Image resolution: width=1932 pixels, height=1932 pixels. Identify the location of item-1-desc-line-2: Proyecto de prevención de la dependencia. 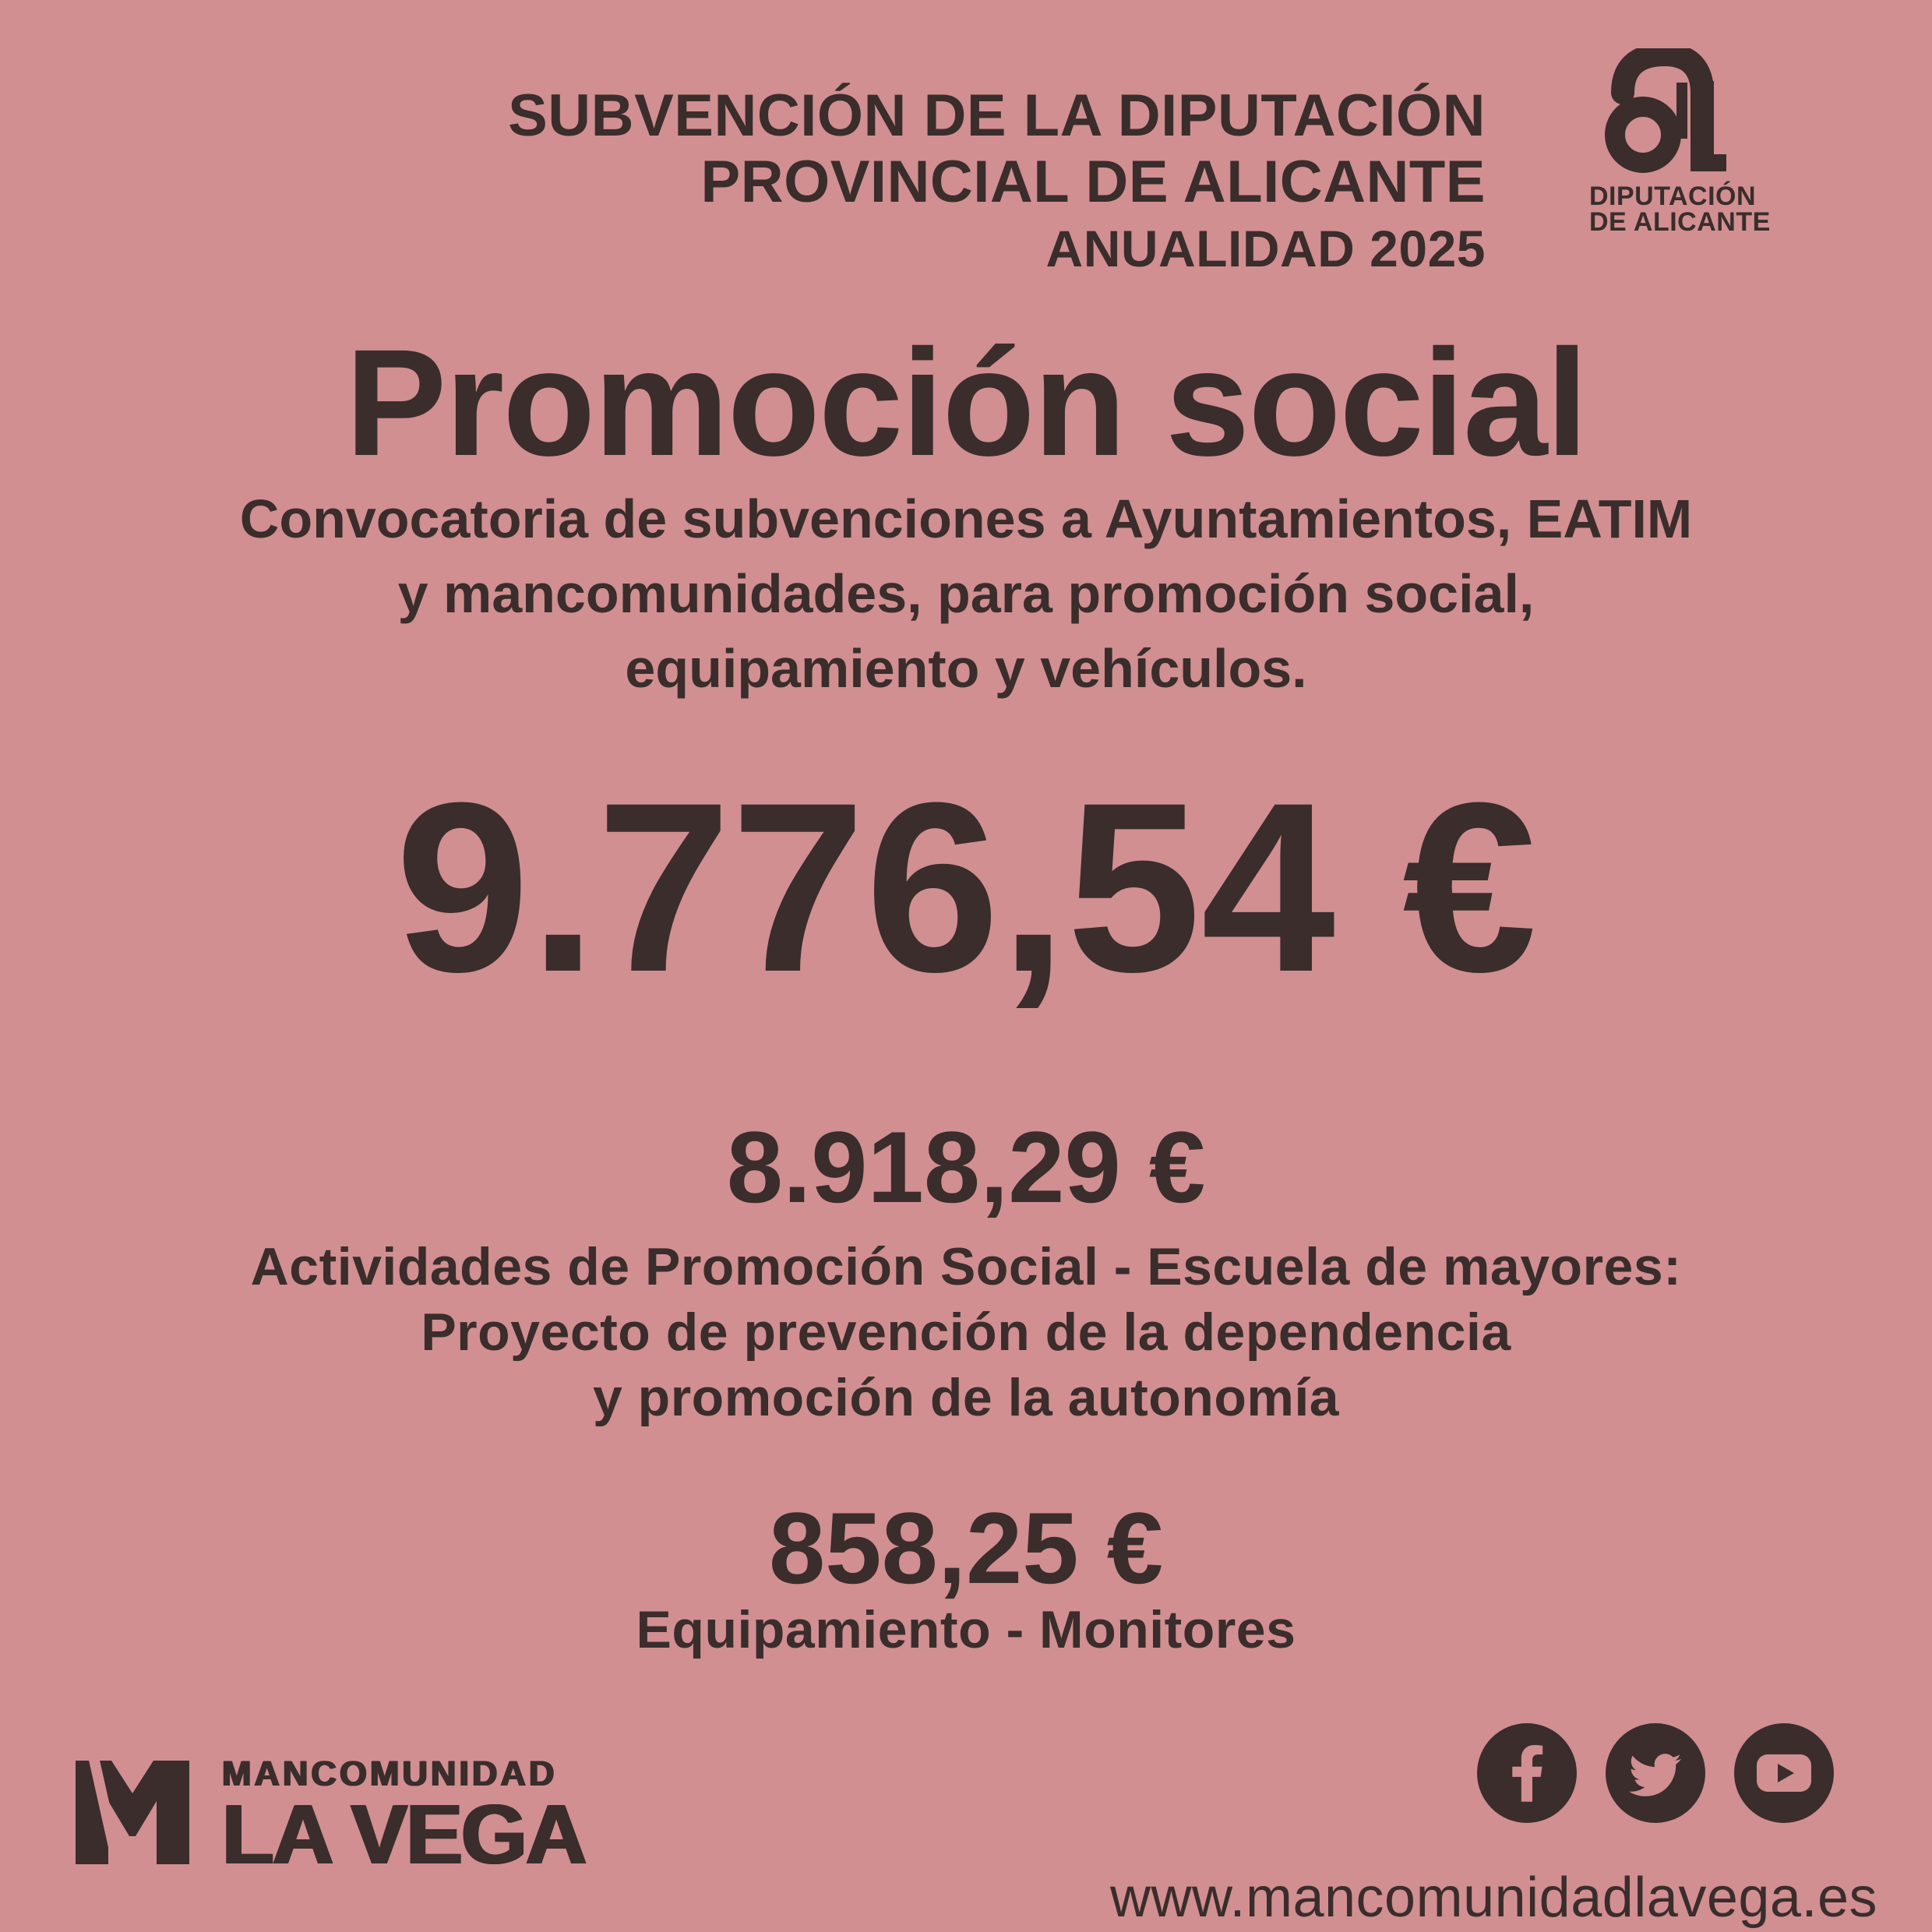
(966, 1332).